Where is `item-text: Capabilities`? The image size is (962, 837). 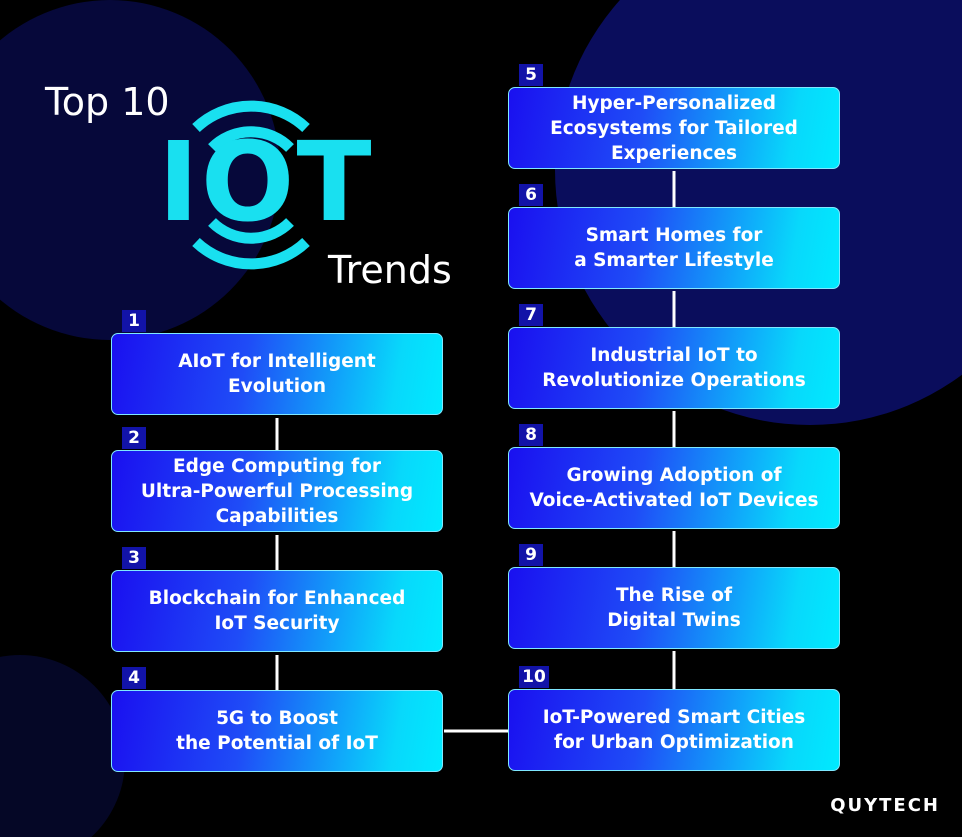 item-text: Capabilities is located at coordinates (277, 516).